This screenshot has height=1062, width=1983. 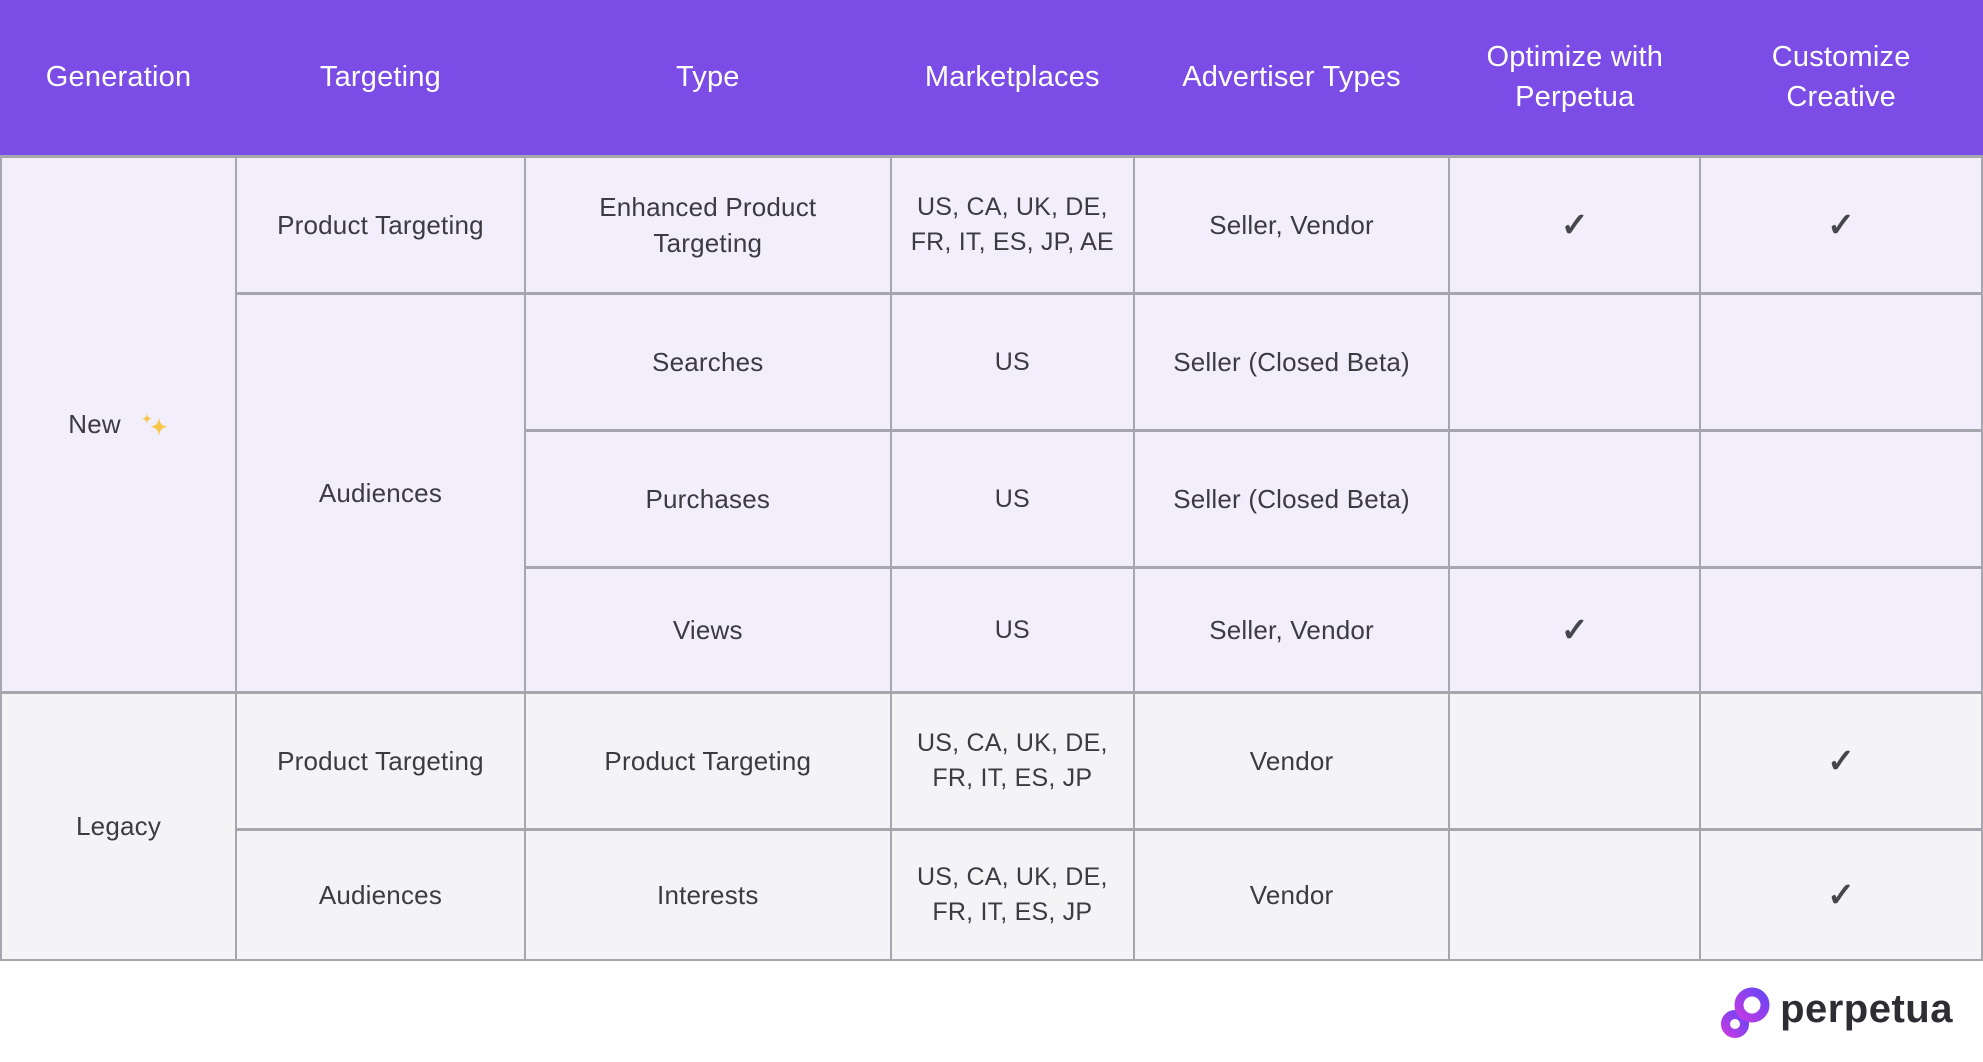 What do you see at coordinates (1866, 1009) in the screenshot?
I see `perpetua-wordmark: perpetua` at bounding box center [1866, 1009].